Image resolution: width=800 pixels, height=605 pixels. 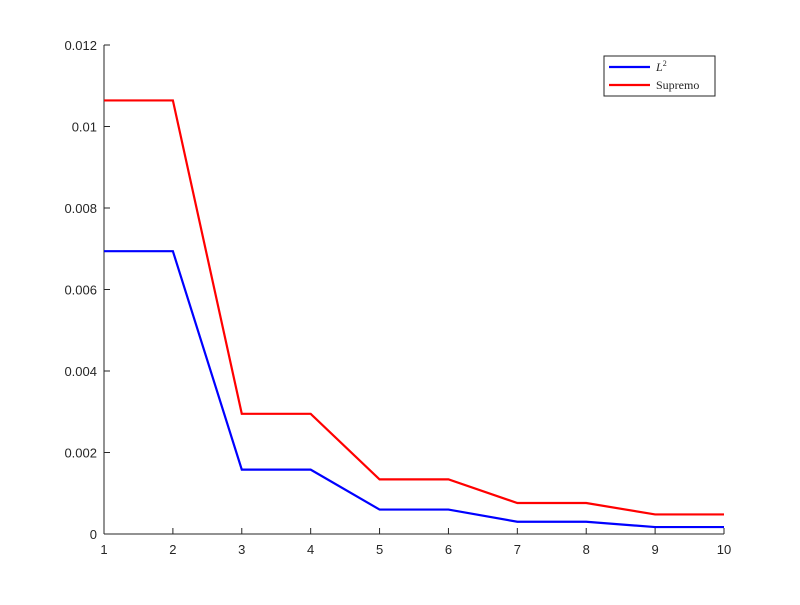 What do you see at coordinates (659, 76) in the screenshot?
I see `legend-box` at bounding box center [659, 76].